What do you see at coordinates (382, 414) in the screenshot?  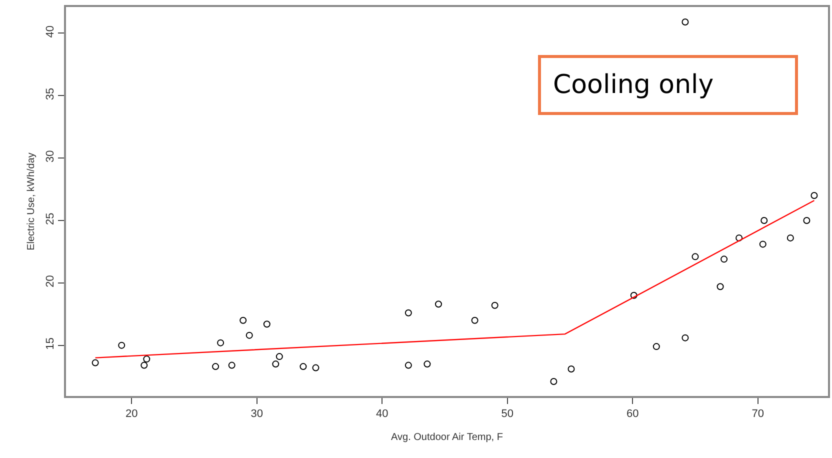 I see `x-tick-label: 40` at bounding box center [382, 414].